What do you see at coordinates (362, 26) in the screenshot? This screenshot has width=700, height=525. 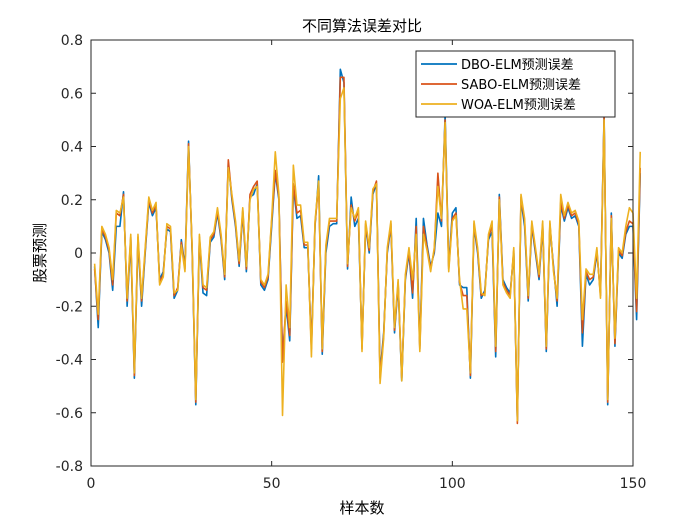 I see `chart-title: 不同算法误差对比` at bounding box center [362, 26].